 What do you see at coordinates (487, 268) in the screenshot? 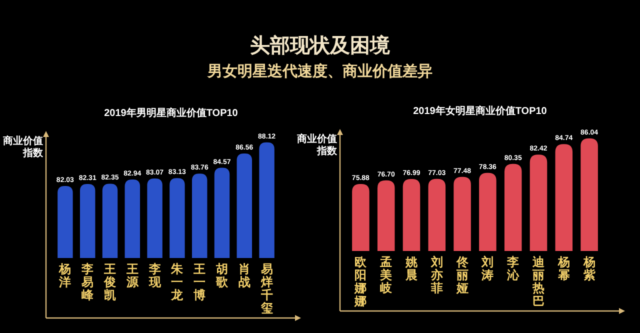
I see `x-tick-label: 刘涛` at bounding box center [487, 268].